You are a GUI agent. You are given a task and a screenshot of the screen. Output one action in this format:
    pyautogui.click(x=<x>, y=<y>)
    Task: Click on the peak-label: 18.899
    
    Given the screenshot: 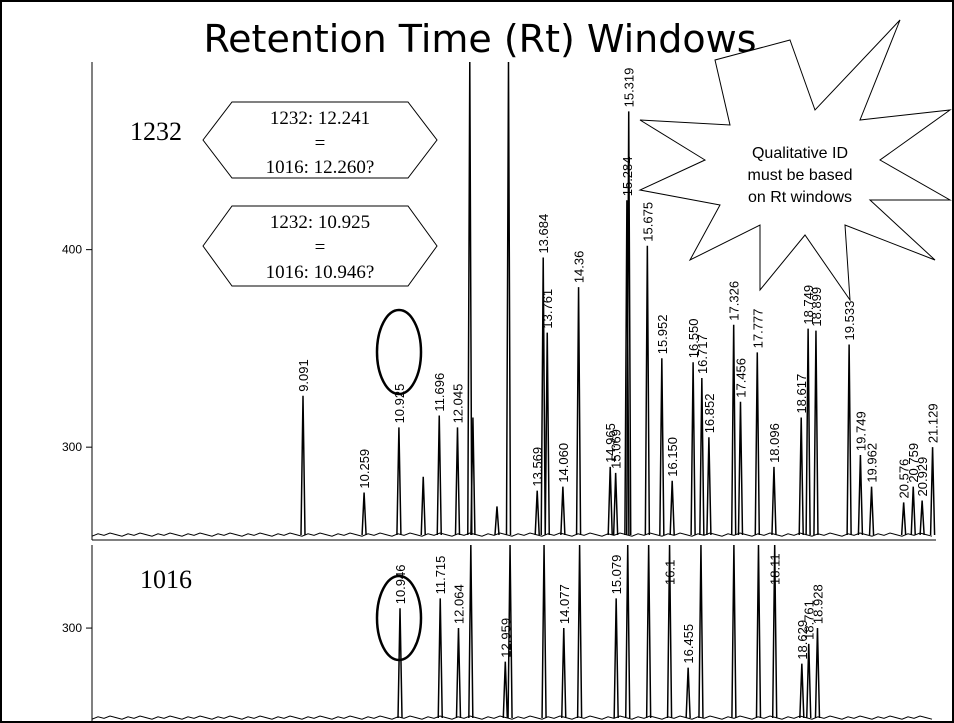 What is the action you would take?
    pyautogui.click(x=816, y=307)
    